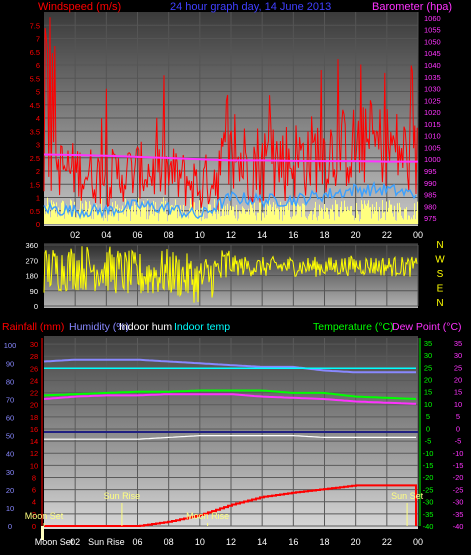  What do you see at coordinates (250, 7) in the screenshot?
I see `chart-title: 24 hour graph day, 14 June 2013` at bounding box center [250, 7].